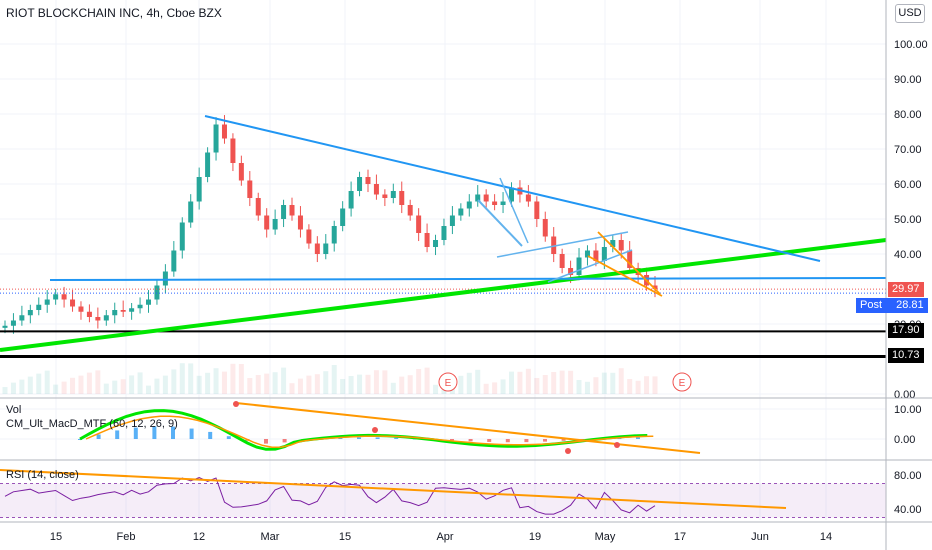 The height and width of the screenshot is (550, 932). I want to click on rsi-label: RSI (14, close), so click(42, 475).